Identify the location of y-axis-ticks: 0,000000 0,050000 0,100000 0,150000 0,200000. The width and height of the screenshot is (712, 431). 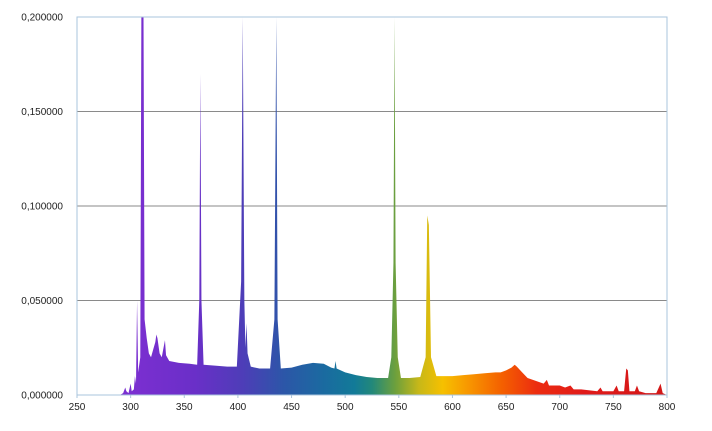
(42, 207).